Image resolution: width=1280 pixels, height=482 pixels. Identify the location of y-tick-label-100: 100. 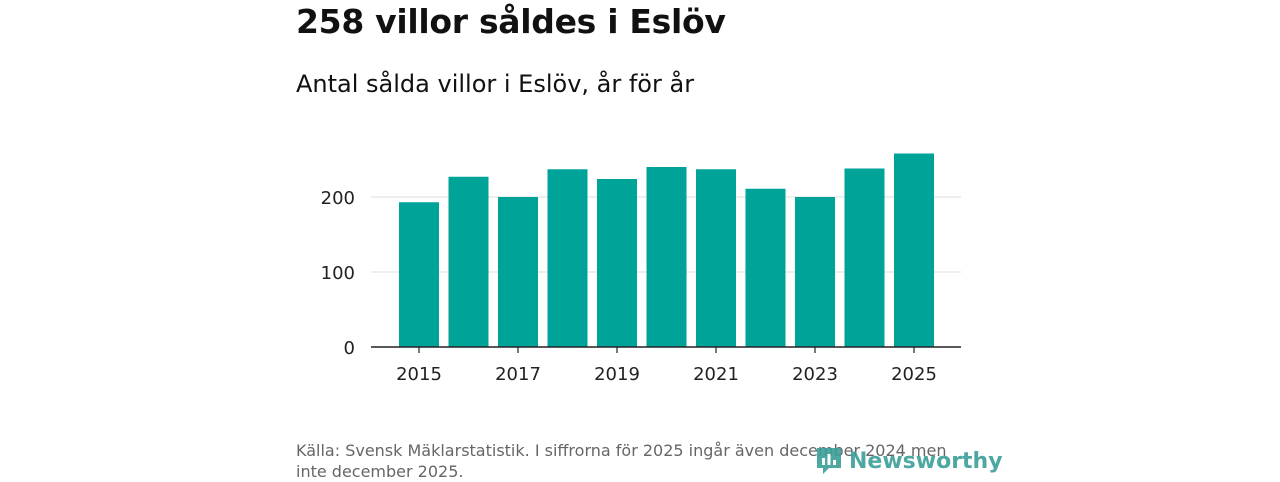
(338, 273).